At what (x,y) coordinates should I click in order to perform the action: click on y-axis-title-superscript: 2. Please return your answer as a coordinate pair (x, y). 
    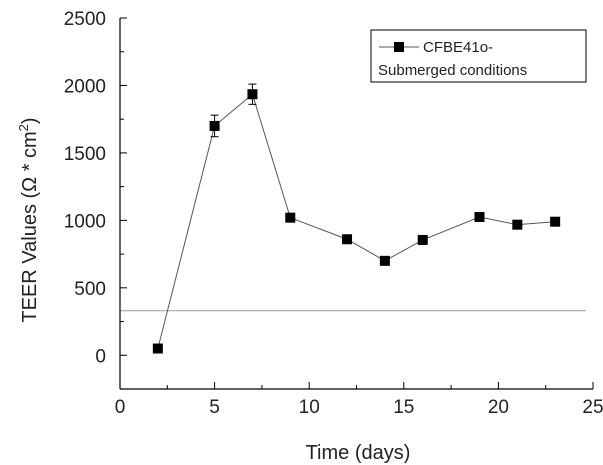
    Looking at the image, I should click on (23, 127).